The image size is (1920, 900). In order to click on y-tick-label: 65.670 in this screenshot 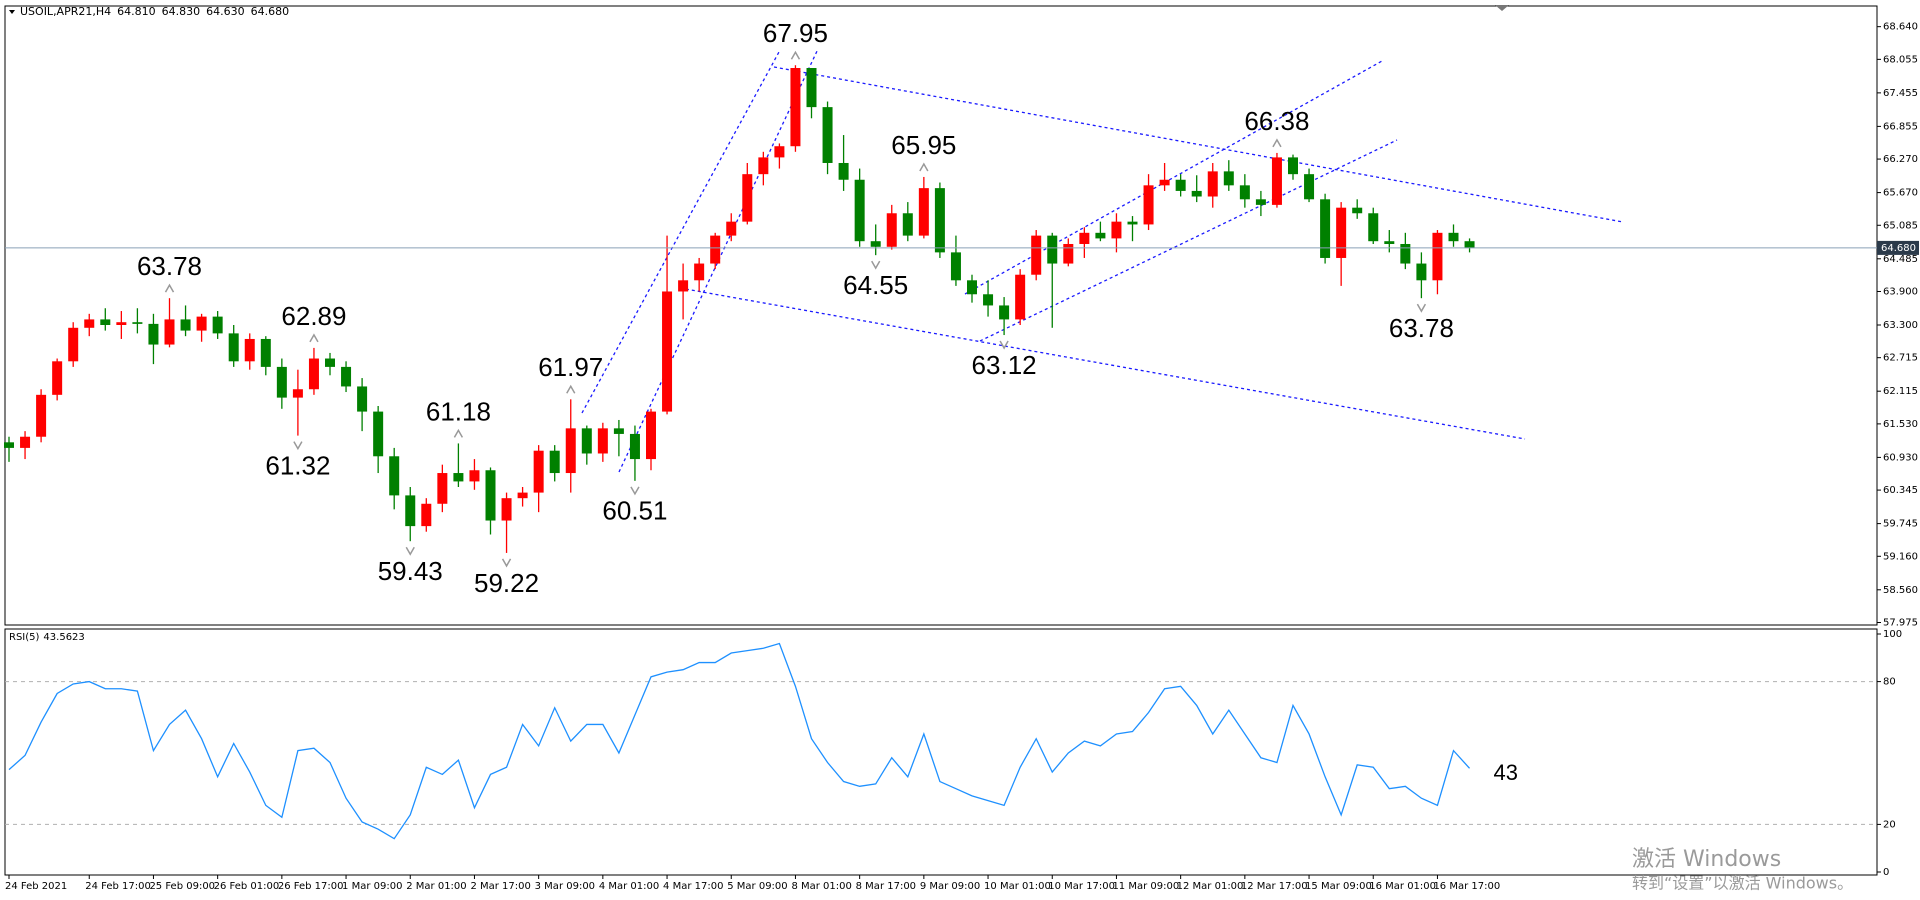, I will do `click(1900, 193)`.